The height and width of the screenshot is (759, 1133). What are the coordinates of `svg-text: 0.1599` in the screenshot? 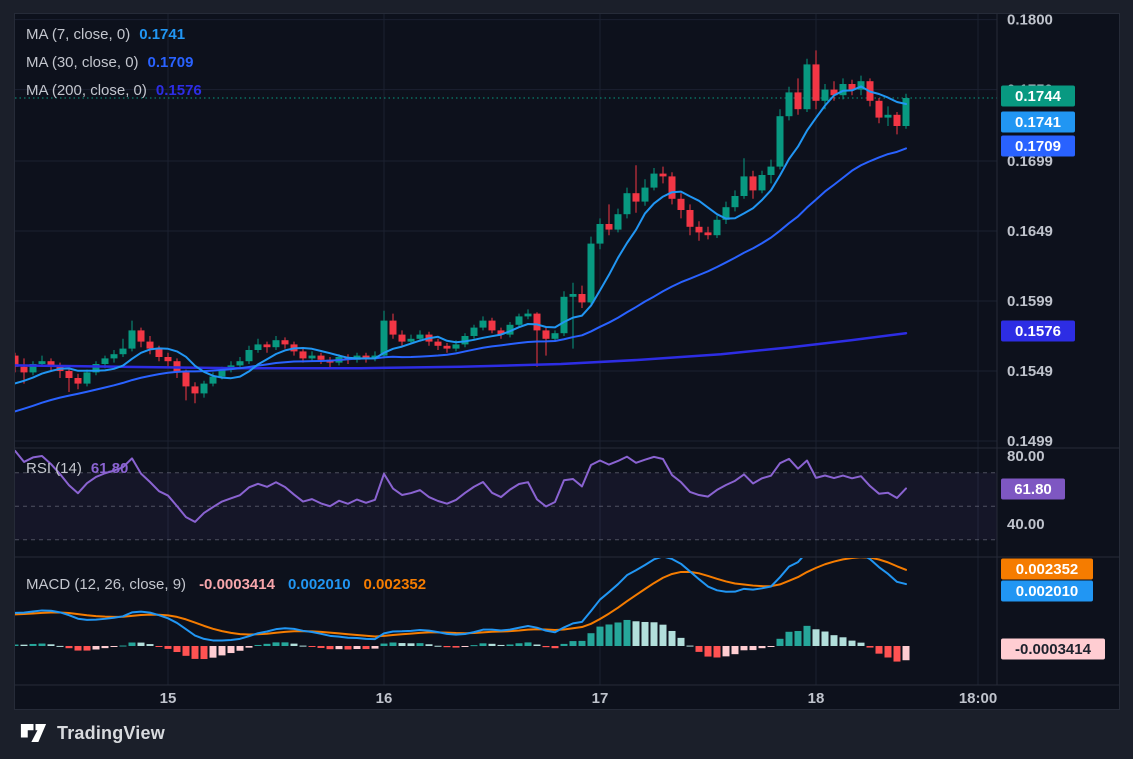 It's located at (1030, 301).